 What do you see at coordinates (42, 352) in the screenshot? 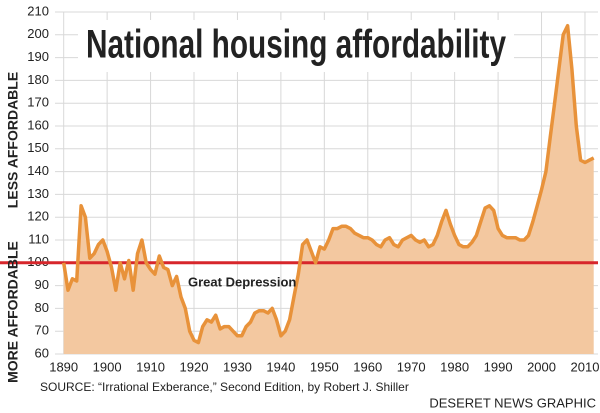
I see `y-tick-label: 60` at bounding box center [42, 352].